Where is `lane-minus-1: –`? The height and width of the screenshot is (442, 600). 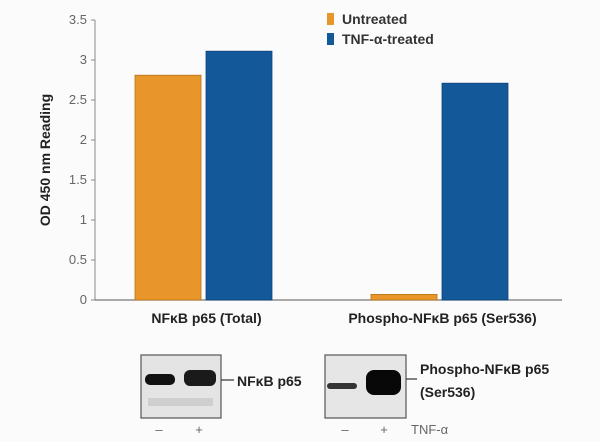
lane-minus-1: – is located at coordinates (159, 429).